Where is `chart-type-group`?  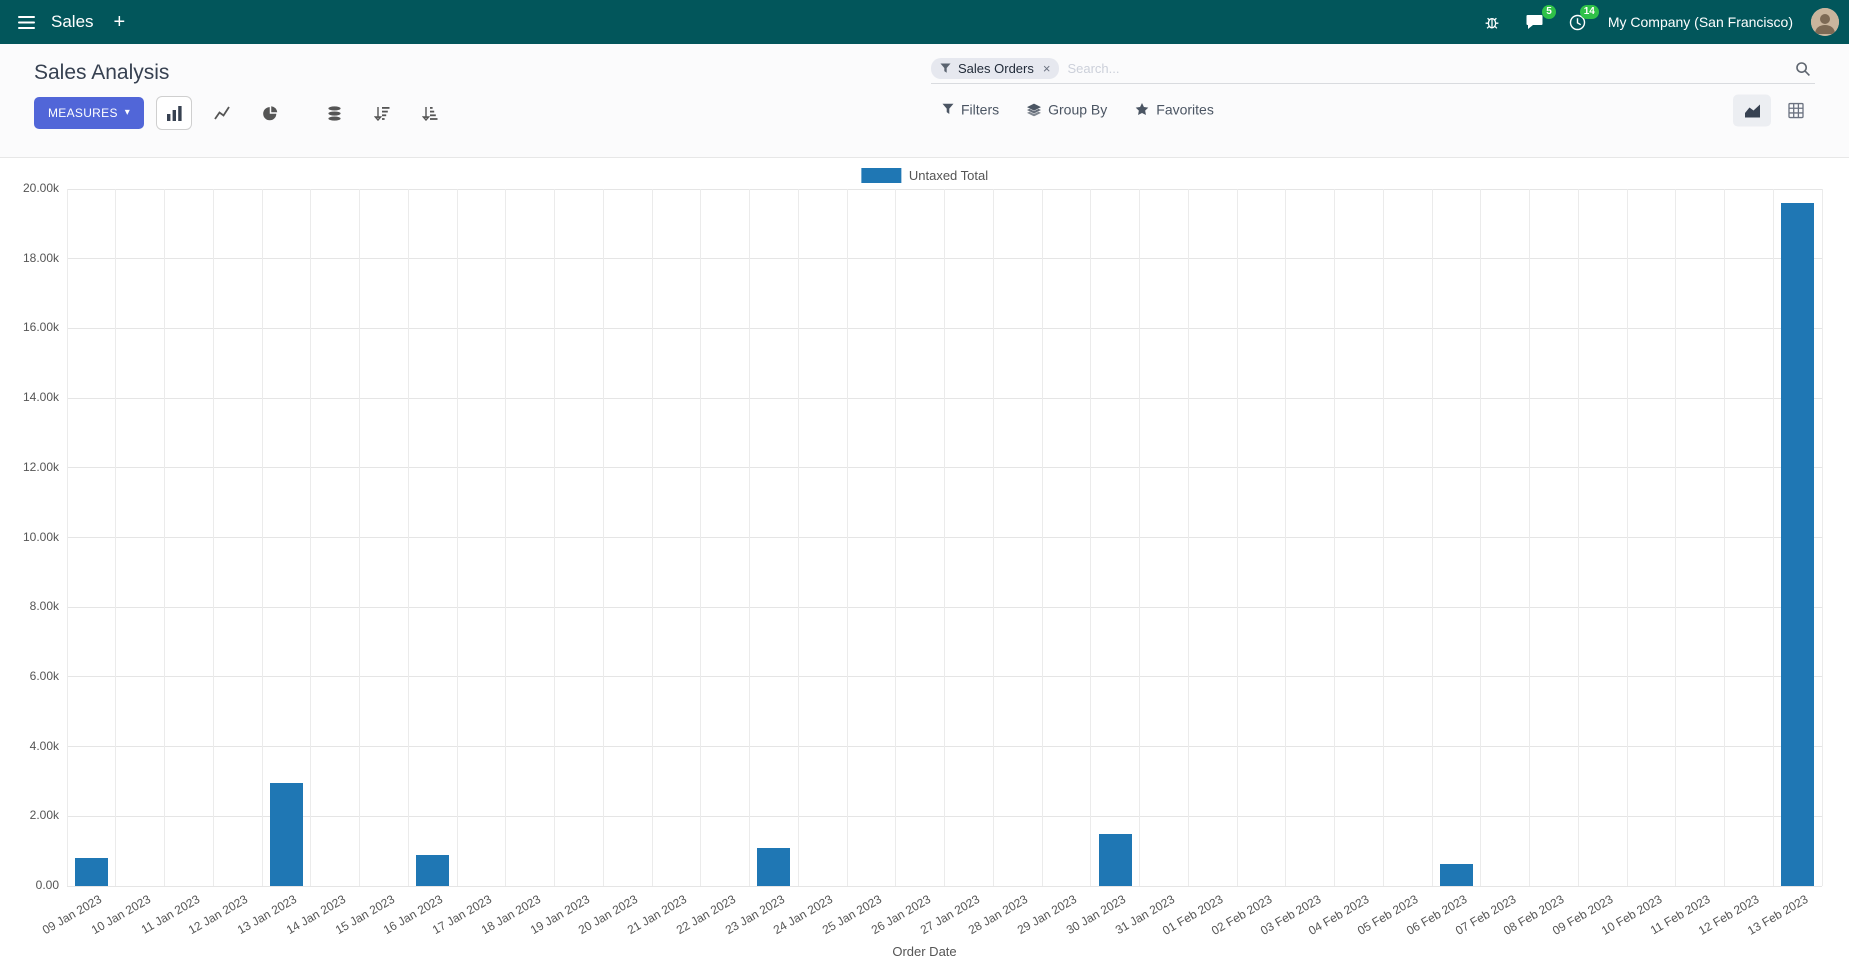
chart-type-group is located at coordinates (222, 113).